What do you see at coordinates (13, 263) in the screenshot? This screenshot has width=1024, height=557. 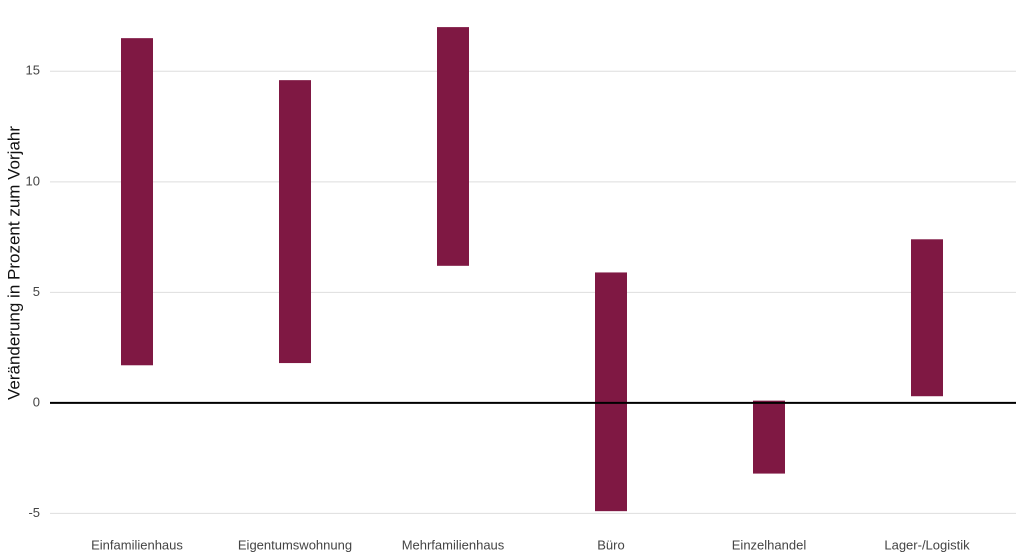 I see `y-axis-title: Veränderung in Prozent zum Vorjahr` at bounding box center [13, 263].